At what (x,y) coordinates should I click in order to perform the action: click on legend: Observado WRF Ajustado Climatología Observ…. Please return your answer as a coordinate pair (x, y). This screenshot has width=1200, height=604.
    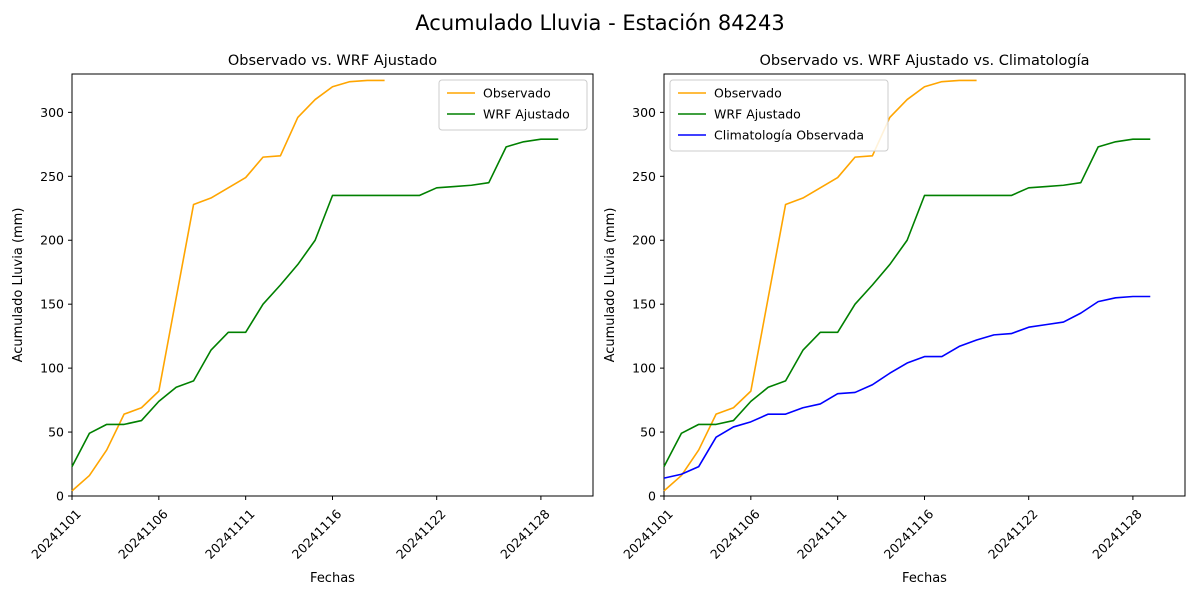
    Looking at the image, I should click on (779, 115).